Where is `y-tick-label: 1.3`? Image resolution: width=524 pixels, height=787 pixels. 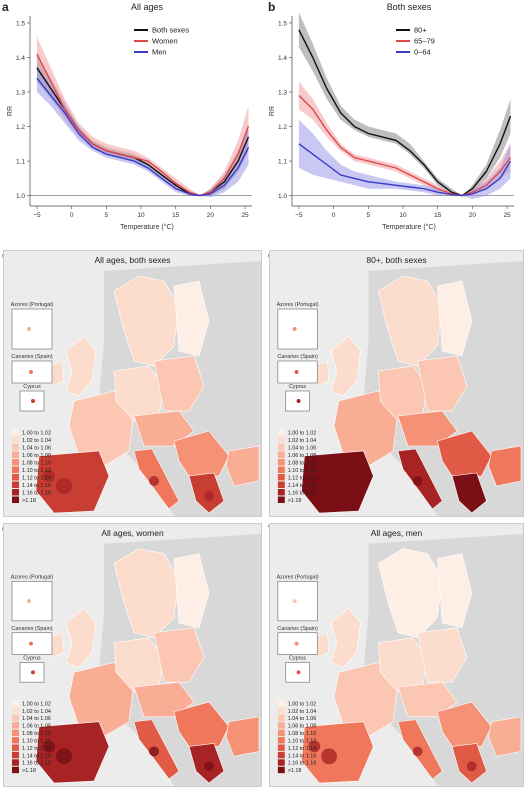
y-tick-label: 1.3 is located at coordinates (282, 93).